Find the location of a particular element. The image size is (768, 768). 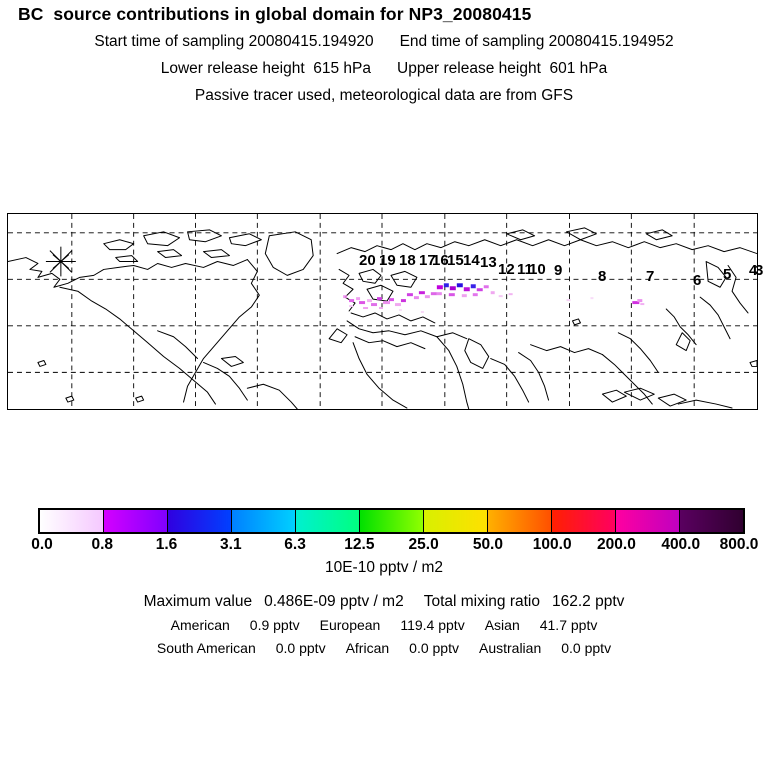

region-name: African is located at coordinates (367, 648).